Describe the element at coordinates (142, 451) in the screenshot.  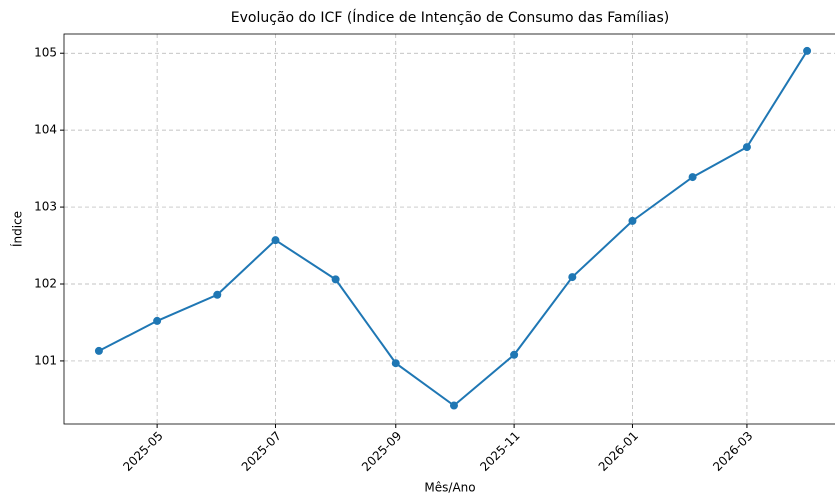
I see `x-tick-label: 2025-05` at that location.